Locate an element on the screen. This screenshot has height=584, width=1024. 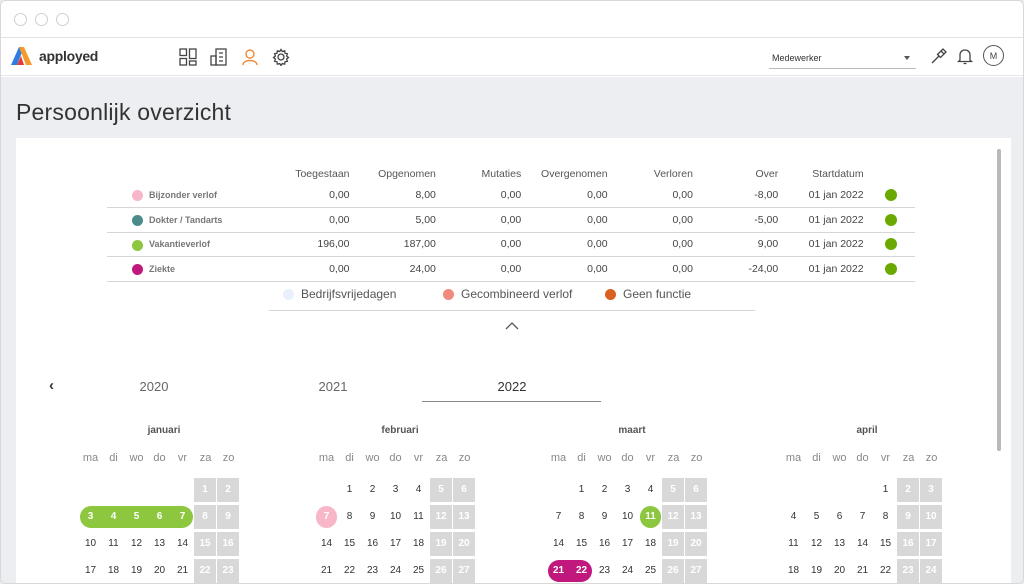
hammer-icon is located at coordinates (938, 56).